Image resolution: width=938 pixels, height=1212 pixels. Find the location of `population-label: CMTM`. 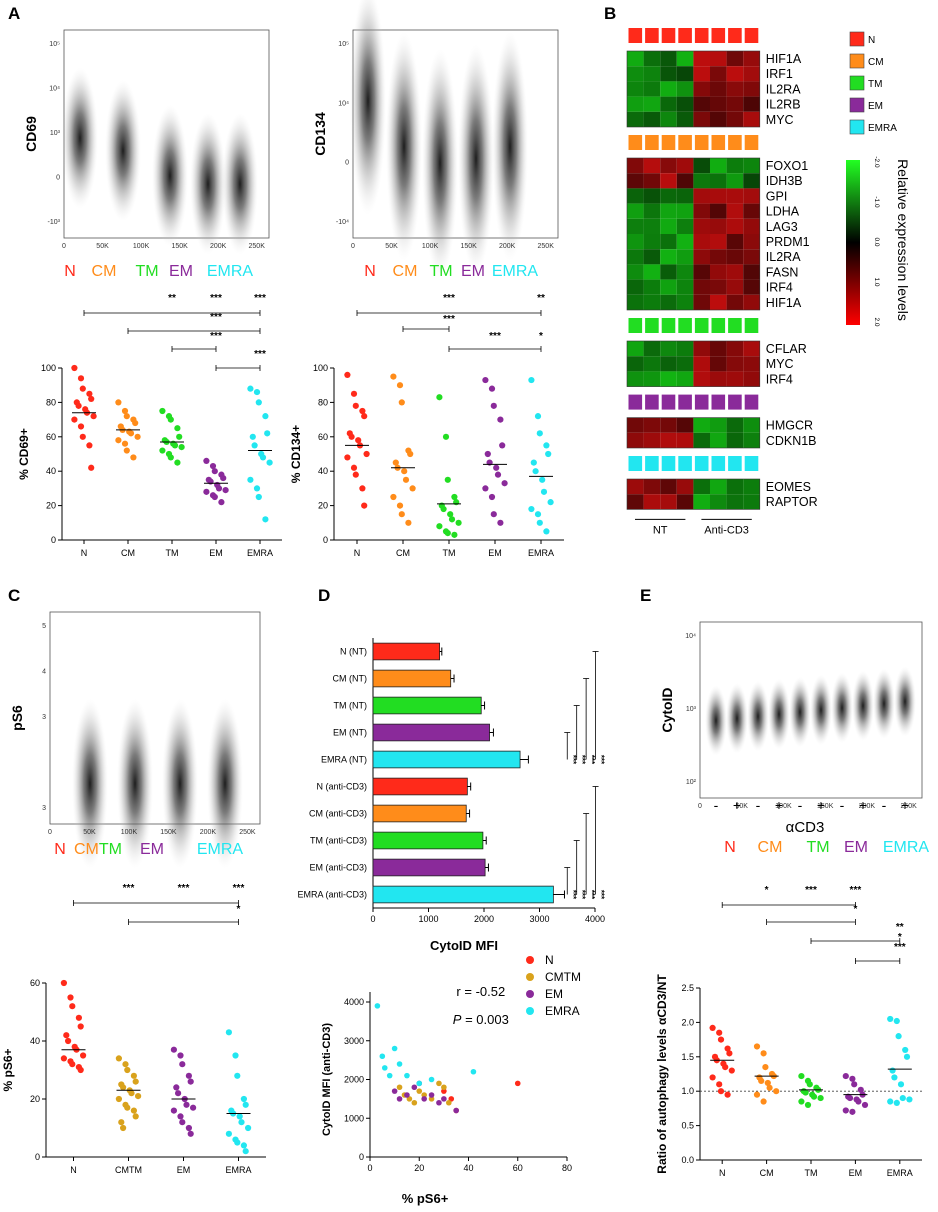

population-label: CMTM is located at coordinates (98, 849).